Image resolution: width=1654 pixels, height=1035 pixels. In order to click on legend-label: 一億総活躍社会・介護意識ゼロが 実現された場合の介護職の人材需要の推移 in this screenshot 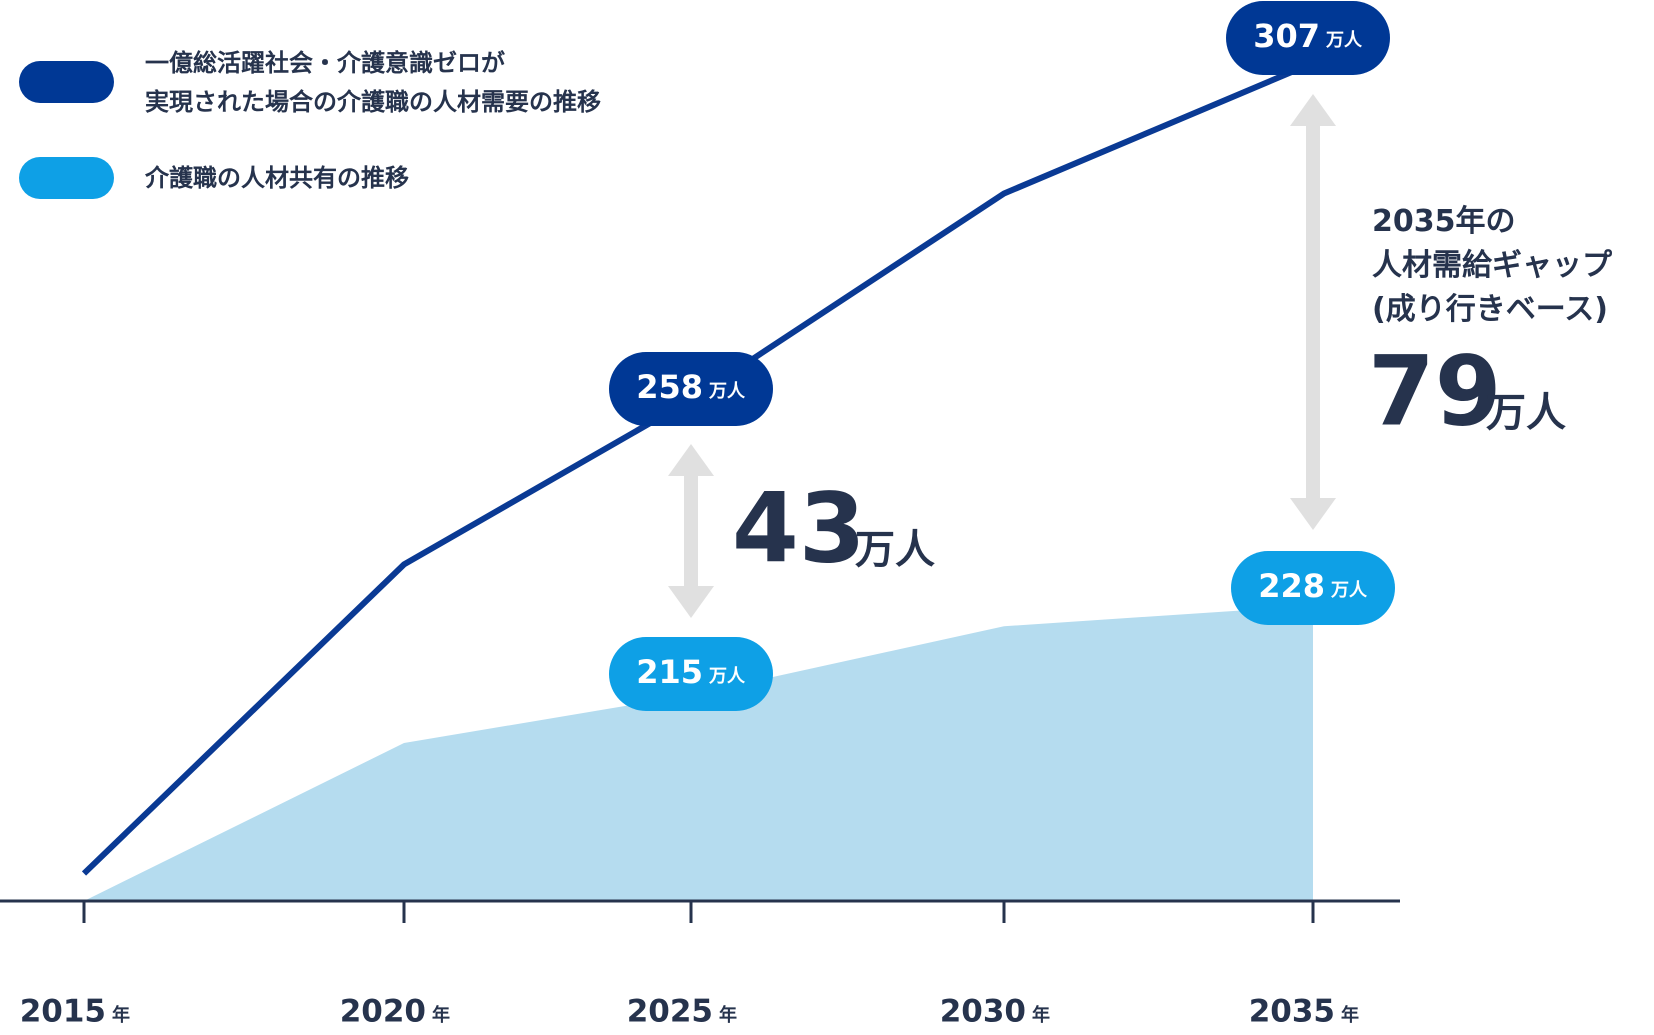, I will do `click(373, 82)`.